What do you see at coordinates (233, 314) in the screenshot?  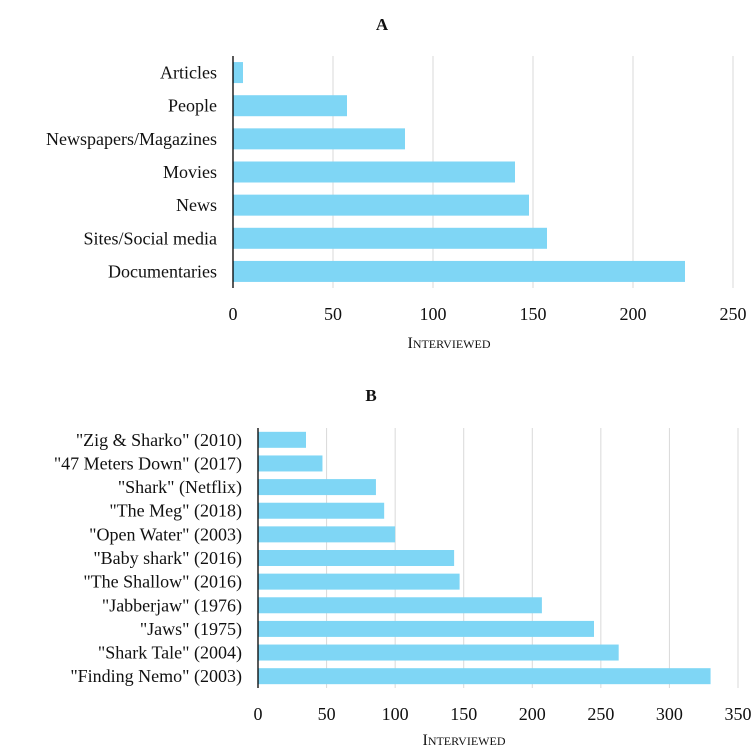 I see `tick-label-a-0: 0` at bounding box center [233, 314].